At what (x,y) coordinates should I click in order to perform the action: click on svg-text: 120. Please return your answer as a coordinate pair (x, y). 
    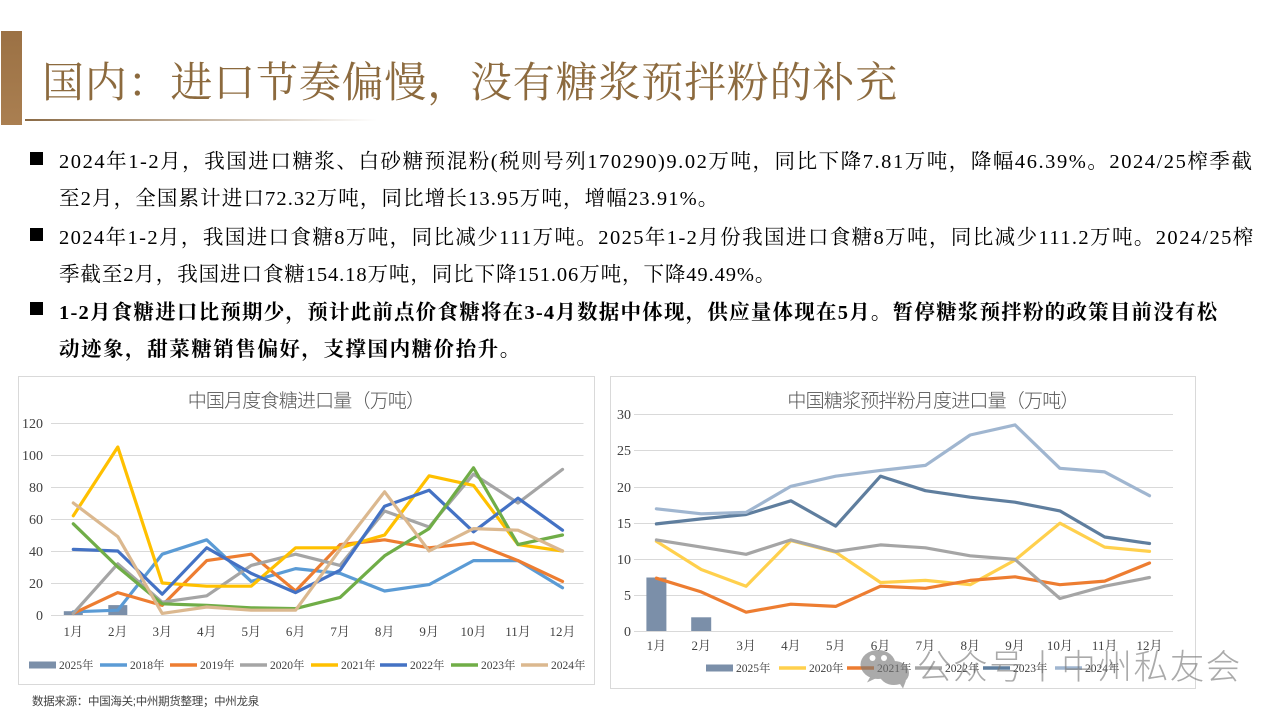
    Looking at the image, I should click on (32, 424).